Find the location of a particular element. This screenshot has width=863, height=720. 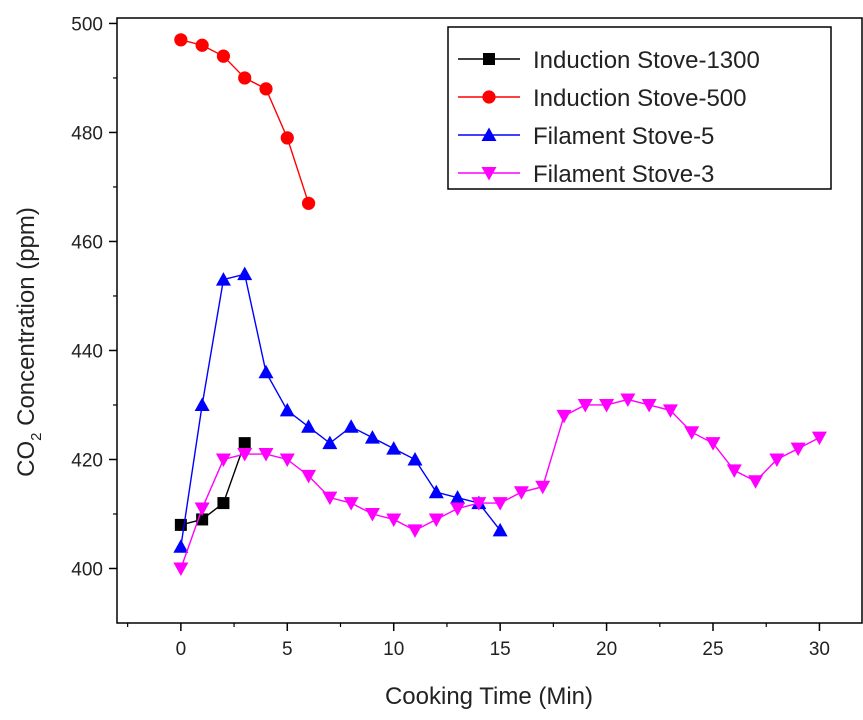

y-tick-label: 440 is located at coordinates (87, 351).